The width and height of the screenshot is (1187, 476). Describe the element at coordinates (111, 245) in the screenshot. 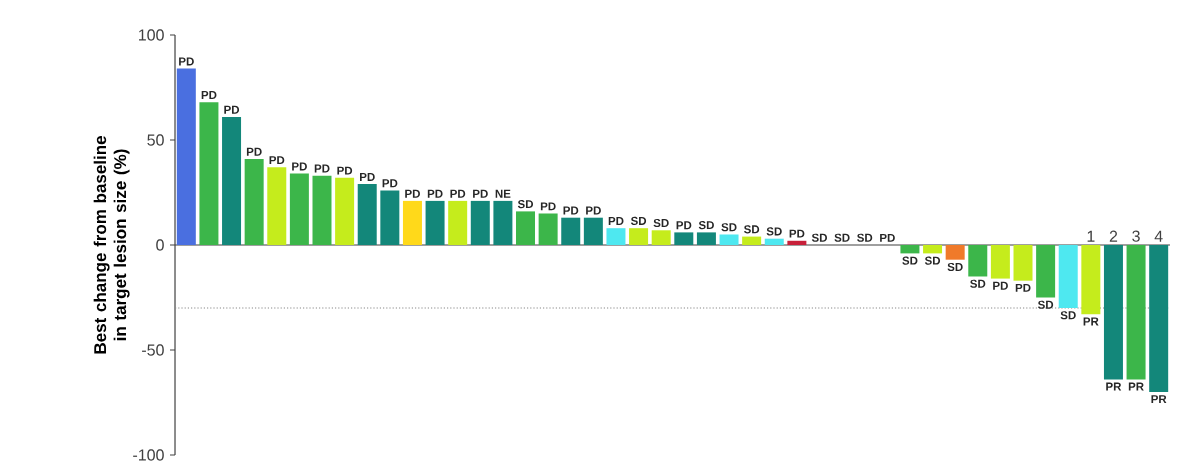

I see `y-axis-title: Best change from baseline in target lesion size (%)` at that location.